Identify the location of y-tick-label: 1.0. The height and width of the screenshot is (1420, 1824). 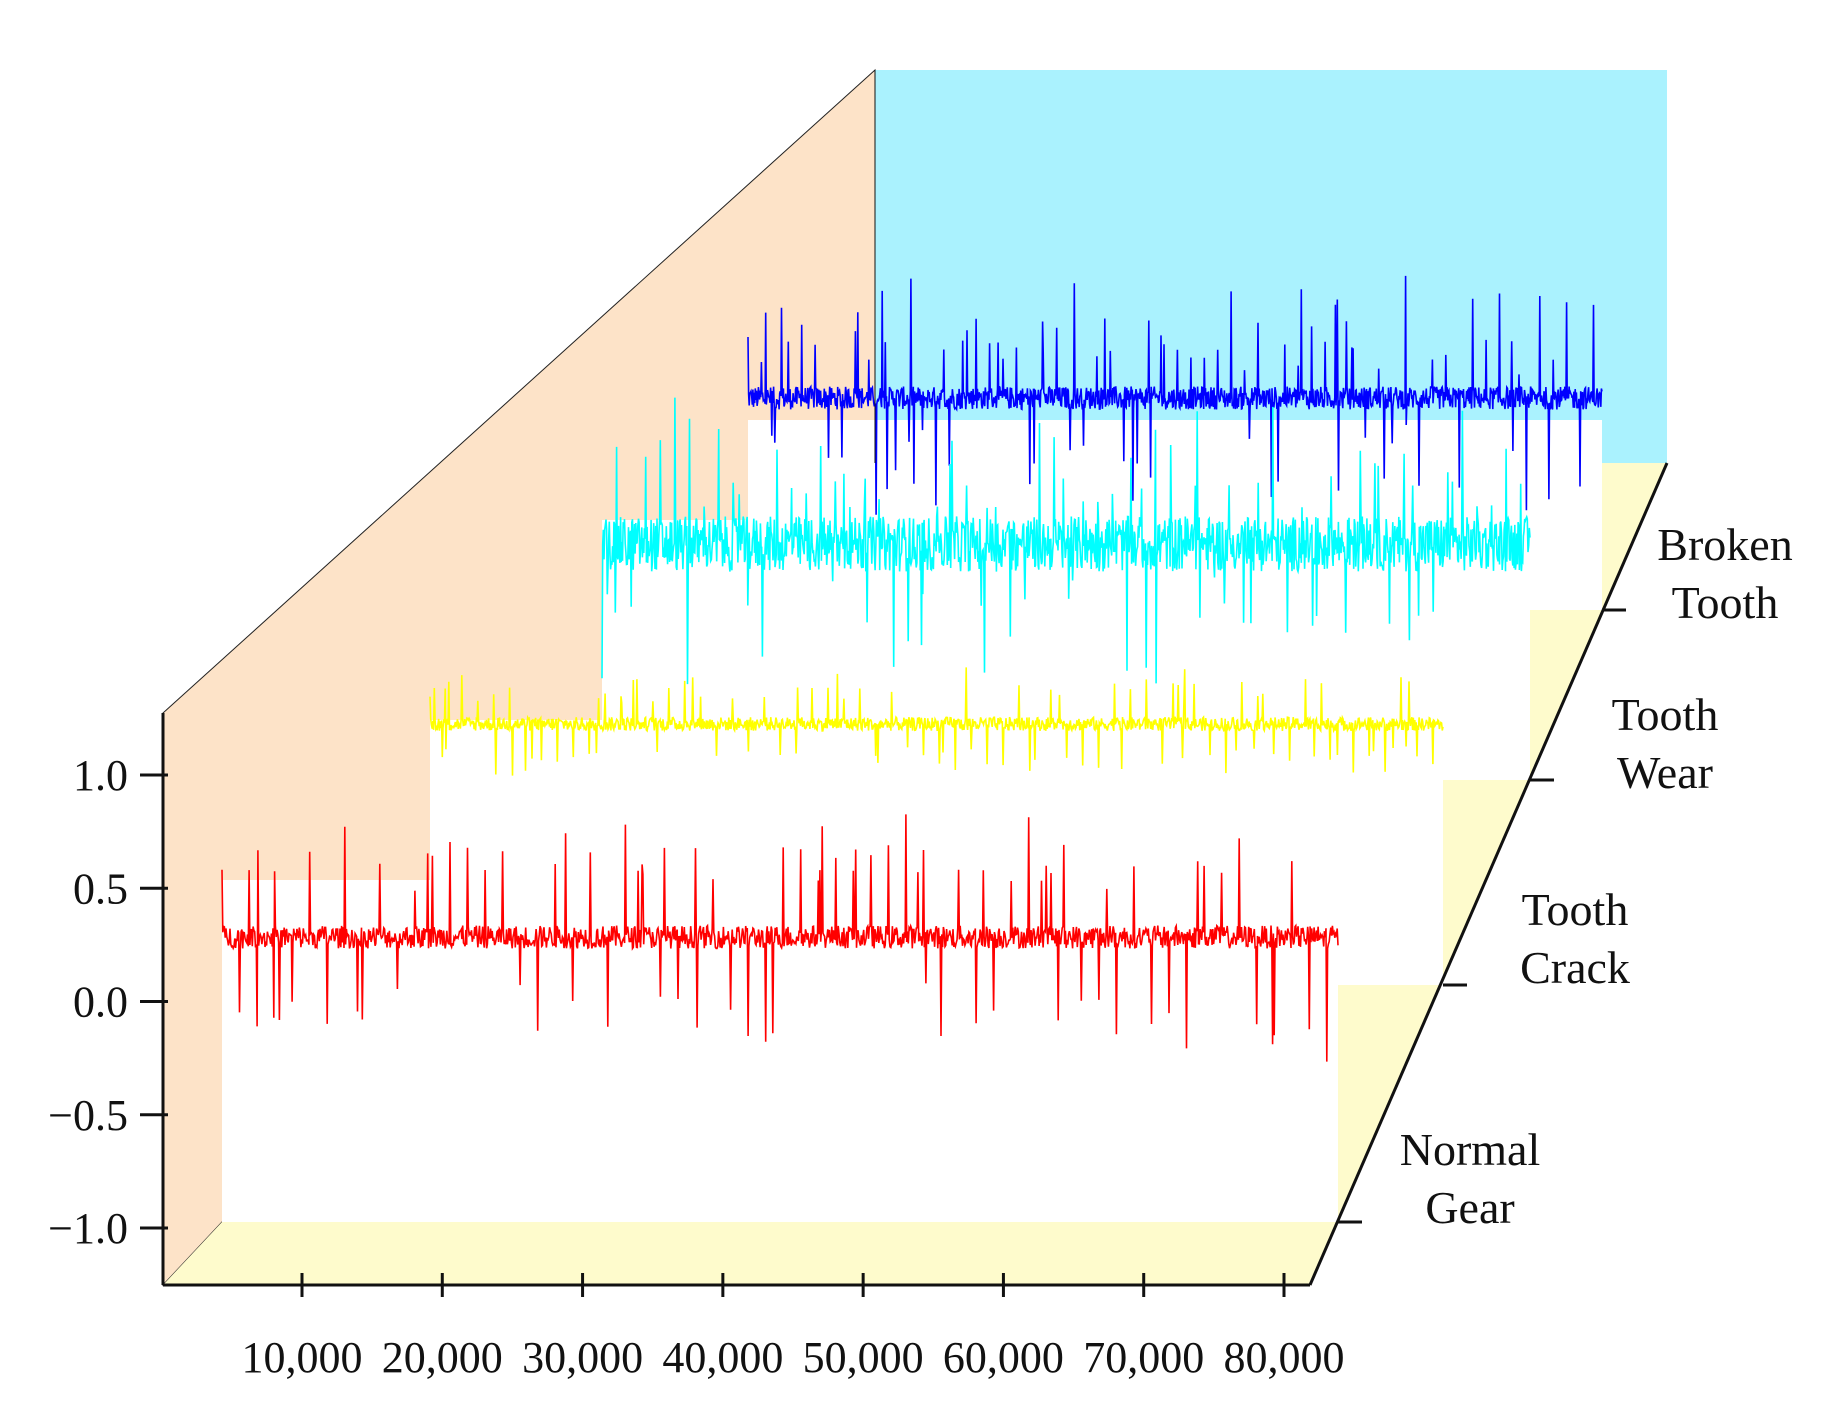
(100, 775).